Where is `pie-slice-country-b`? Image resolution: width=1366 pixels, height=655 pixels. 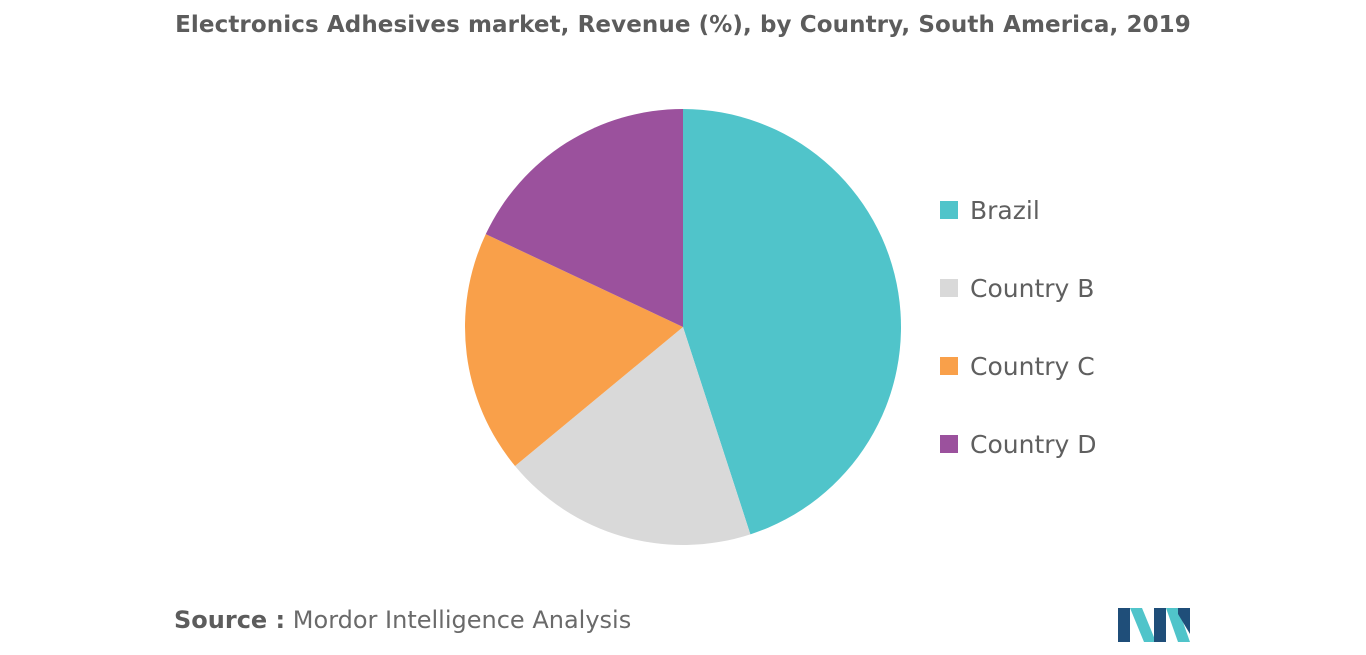
pie-slice-country-b is located at coordinates (633, 436).